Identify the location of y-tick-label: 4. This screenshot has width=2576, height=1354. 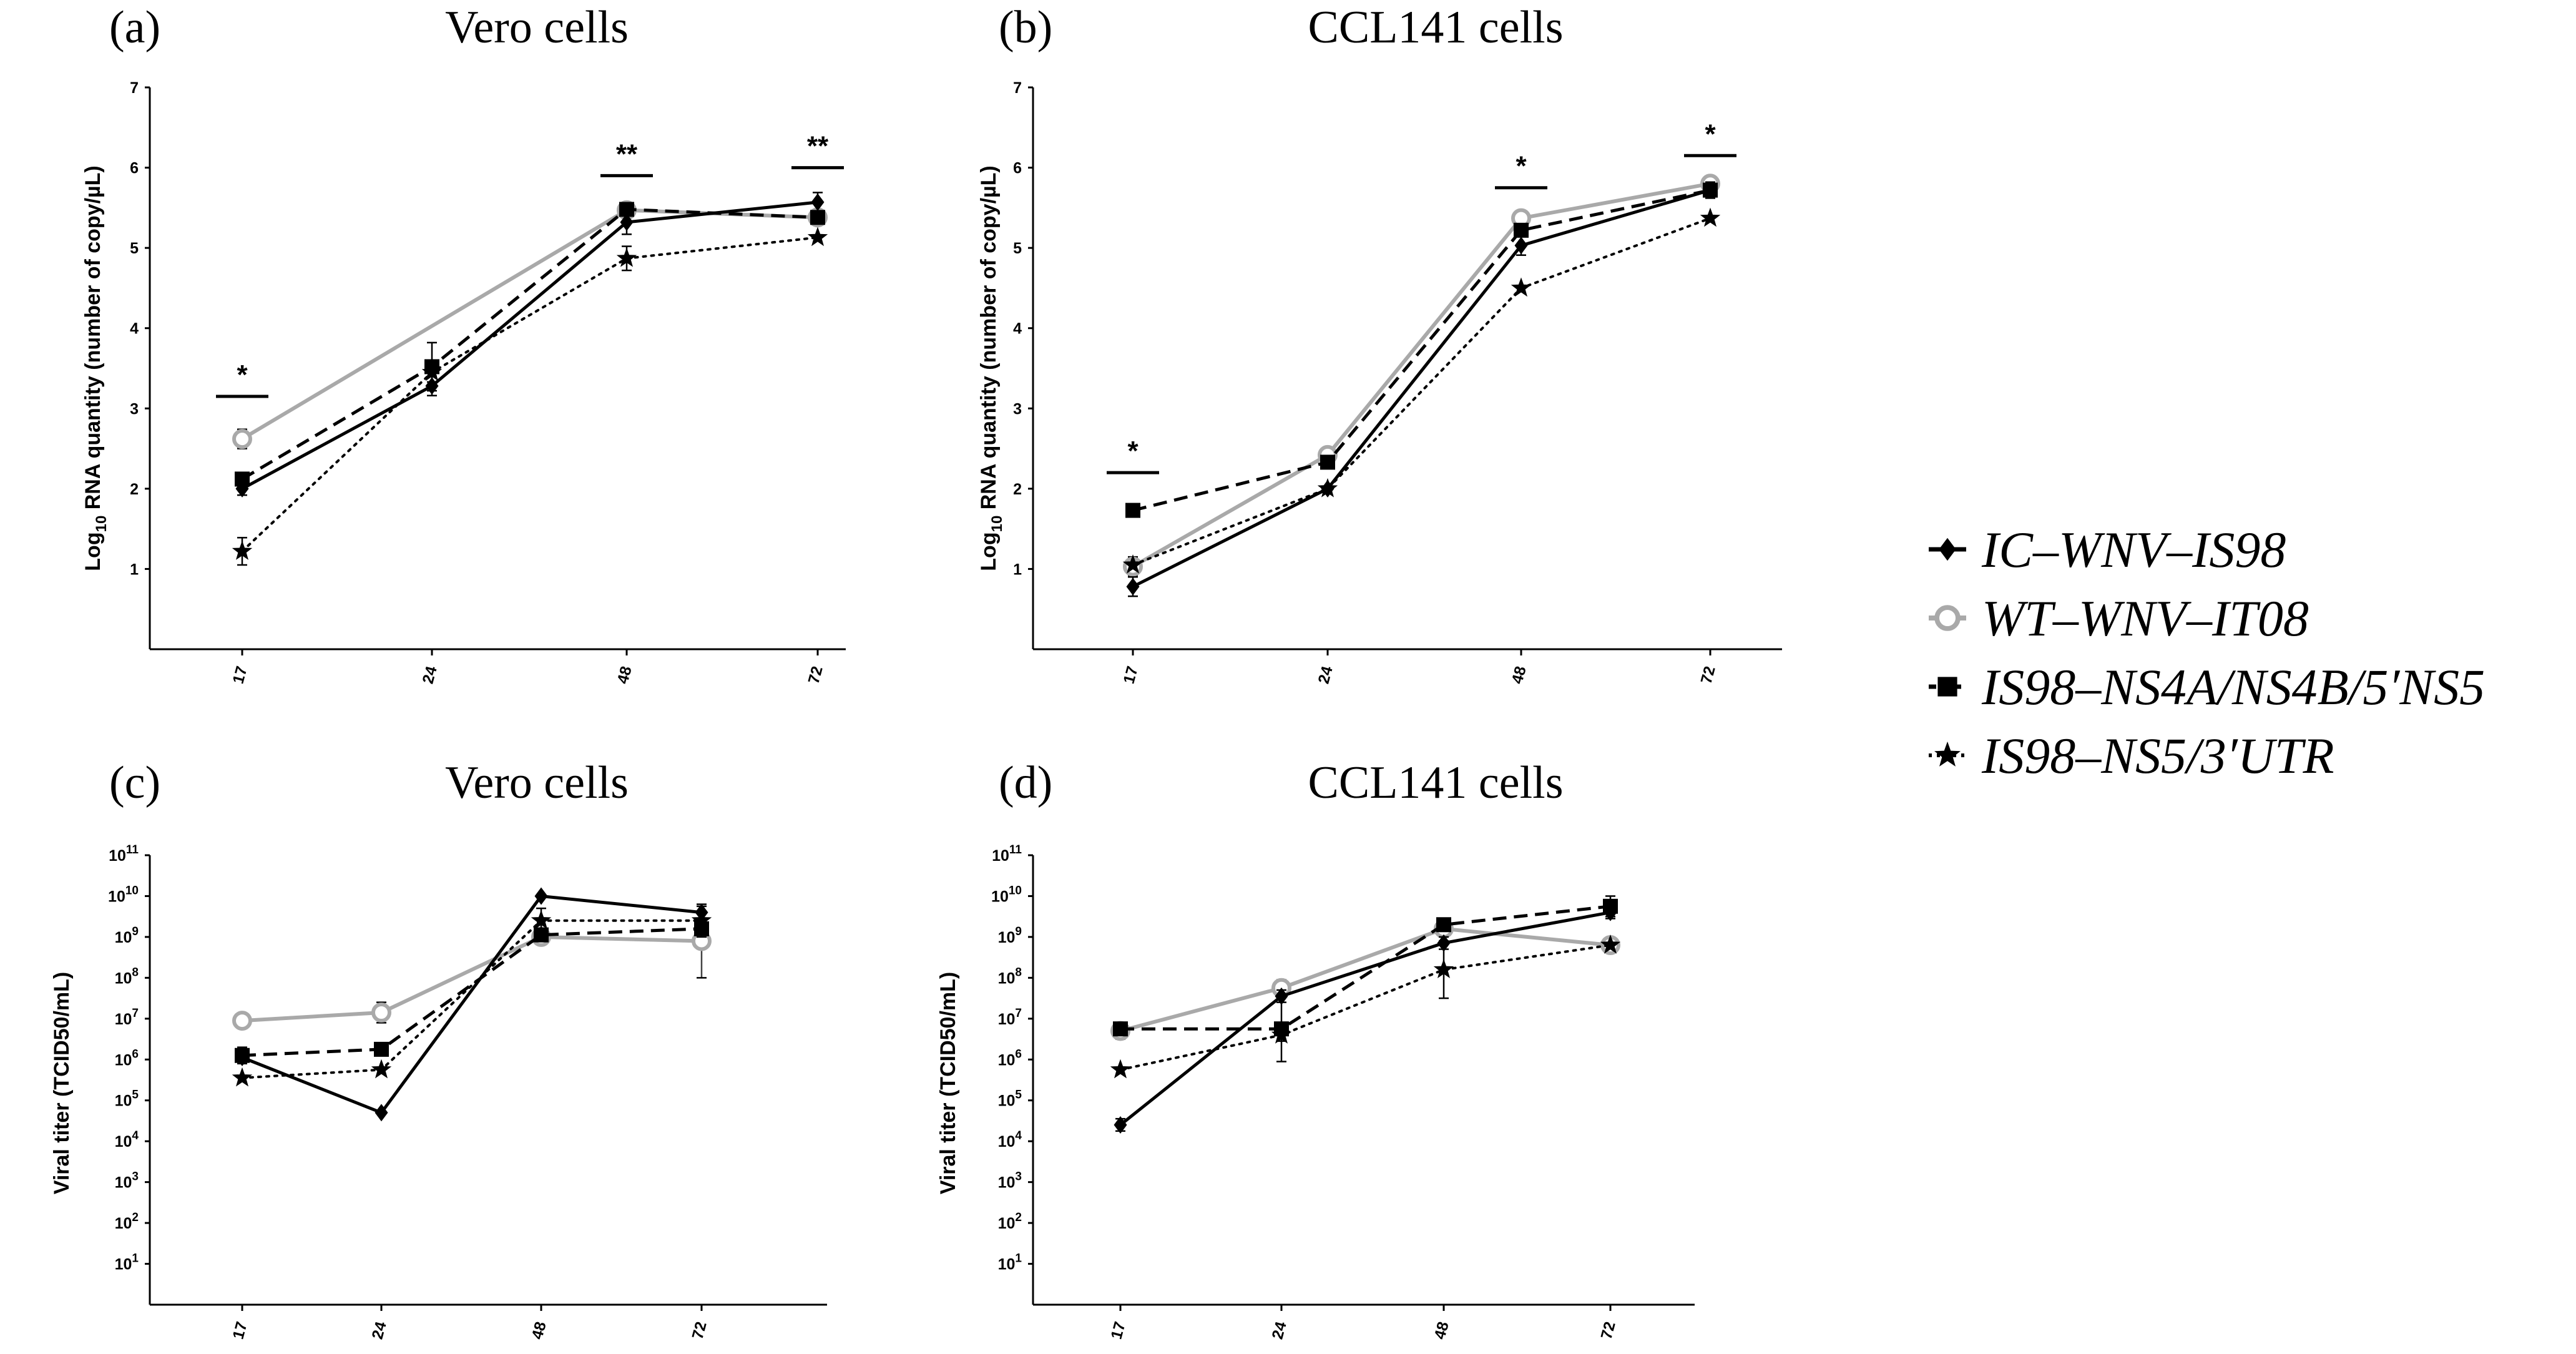
(1017, 329).